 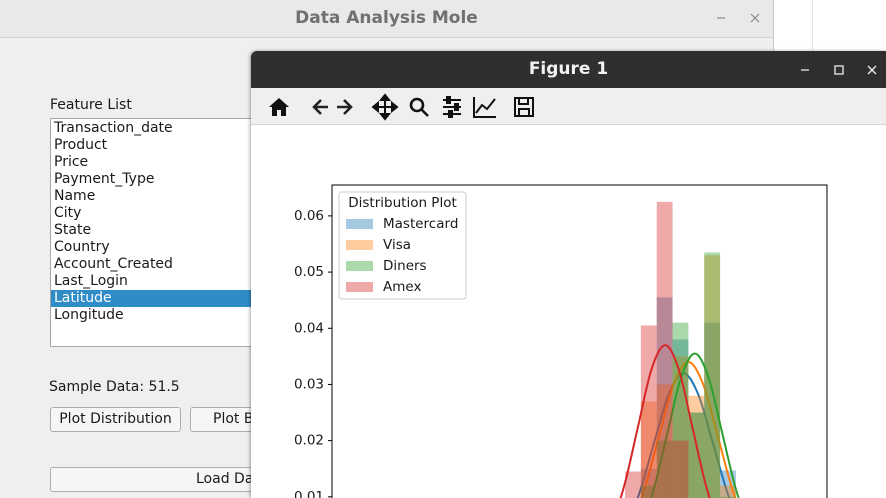 What do you see at coordinates (73, 230) in the screenshot?
I see `feature-item: State` at bounding box center [73, 230].